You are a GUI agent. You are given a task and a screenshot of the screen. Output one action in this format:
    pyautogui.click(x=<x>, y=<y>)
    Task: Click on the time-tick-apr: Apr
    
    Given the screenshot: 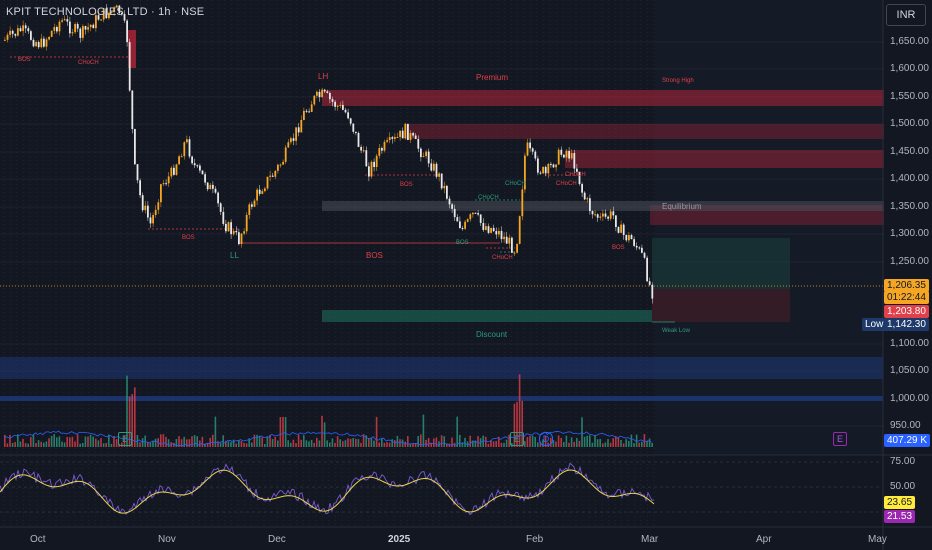 What is the action you would take?
    pyautogui.click(x=764, y=539)
    